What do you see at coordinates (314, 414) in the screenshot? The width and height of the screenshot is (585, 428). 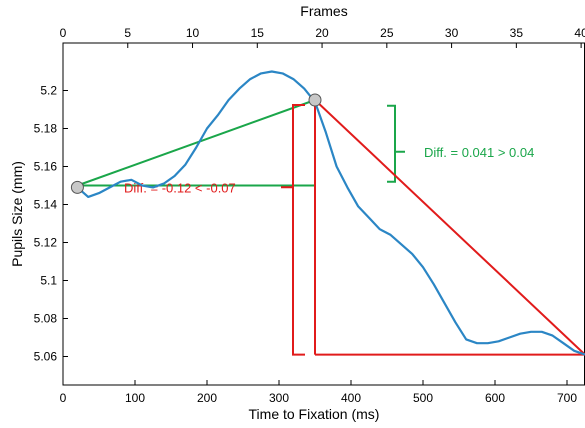 I see `x-axis-title: Time to Fixation (ms)` at bounding box center [314, 414].